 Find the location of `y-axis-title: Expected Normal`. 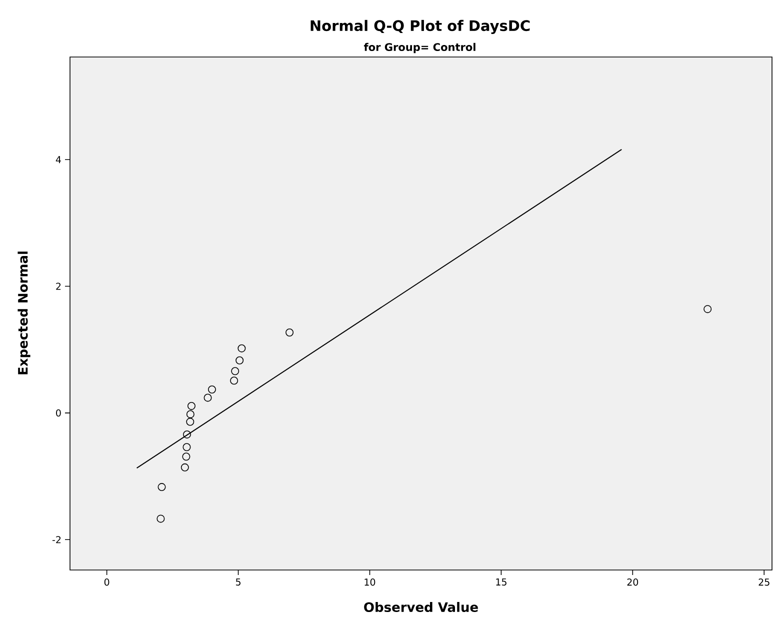

y-axis-title: Expected Normal is located at coordinates (24, 313).